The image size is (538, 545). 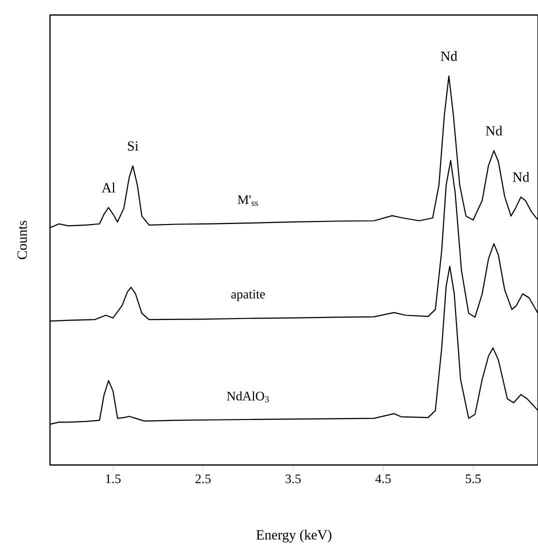 I want to click on annotation: Al, so click(x=109, y=187).